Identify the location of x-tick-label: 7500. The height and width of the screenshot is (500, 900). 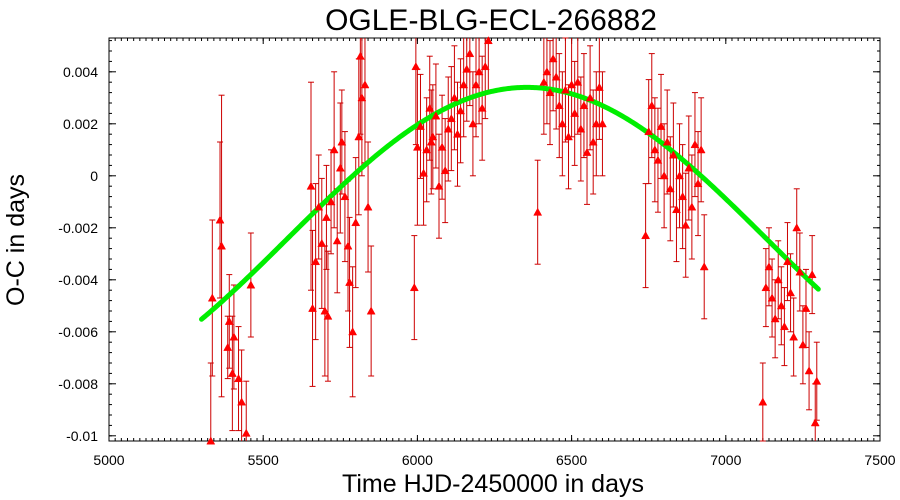
(879, 460).